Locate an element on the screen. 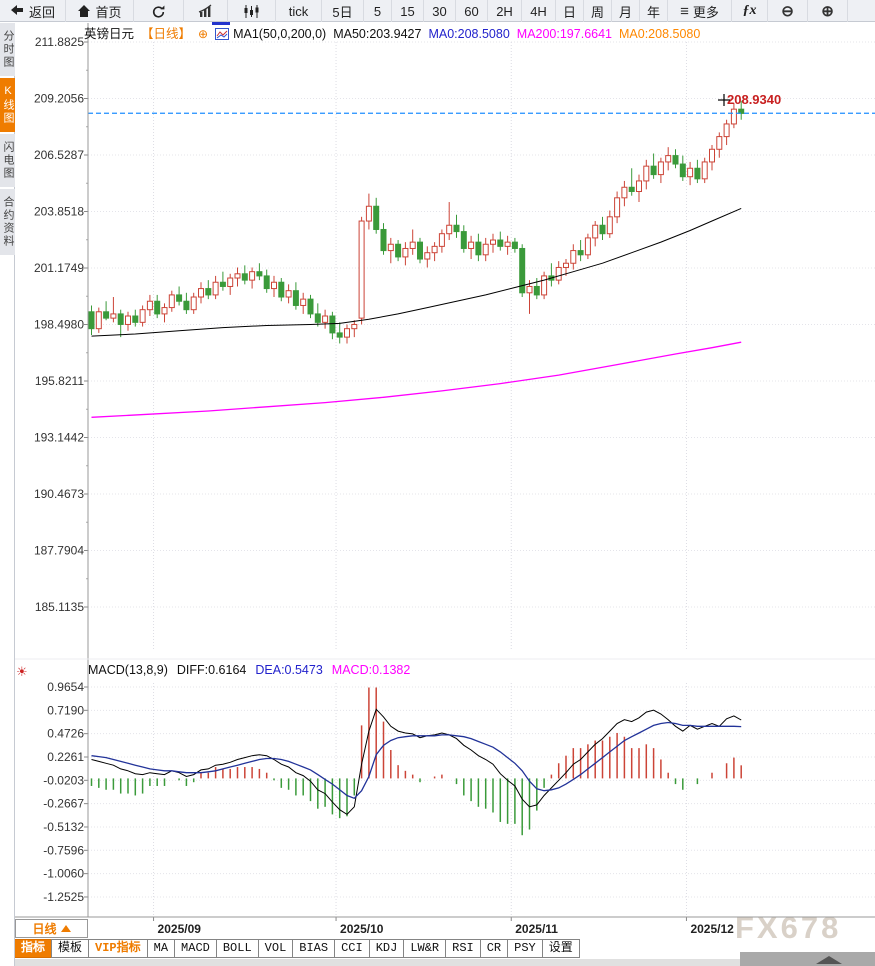 Image resolution: width=875 pixels, height=966 pixels. toolbar-month: 月 is located at coordinates (626, 11).